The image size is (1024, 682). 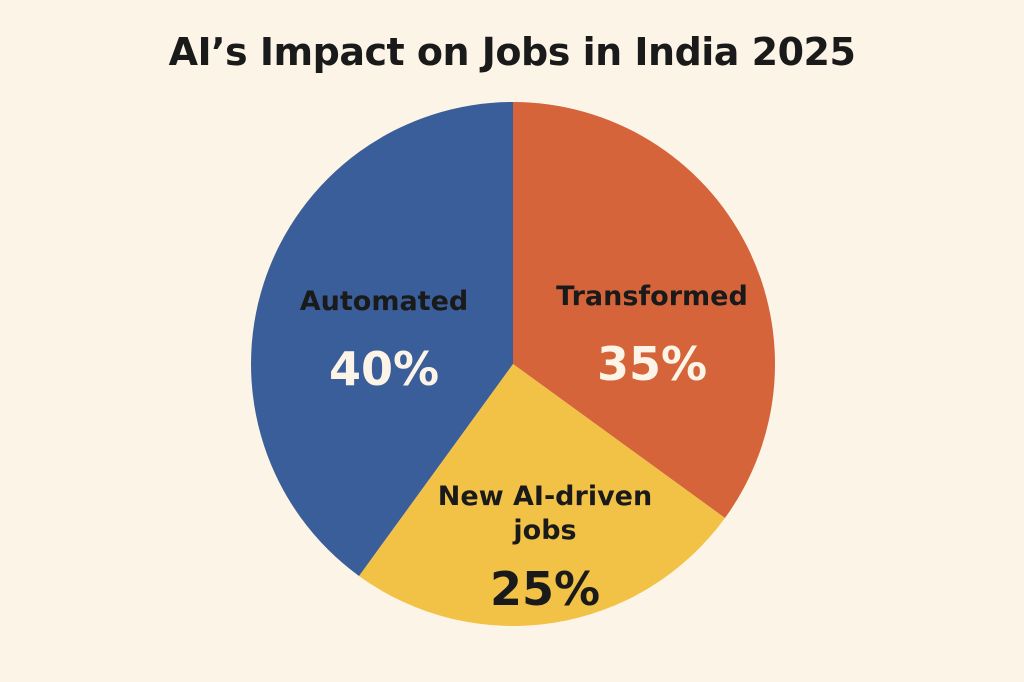 What do you see at coordinates (652, 364) in the screenshot?
I see `slice-value-label: 35%` at bounding box center [652, 364].